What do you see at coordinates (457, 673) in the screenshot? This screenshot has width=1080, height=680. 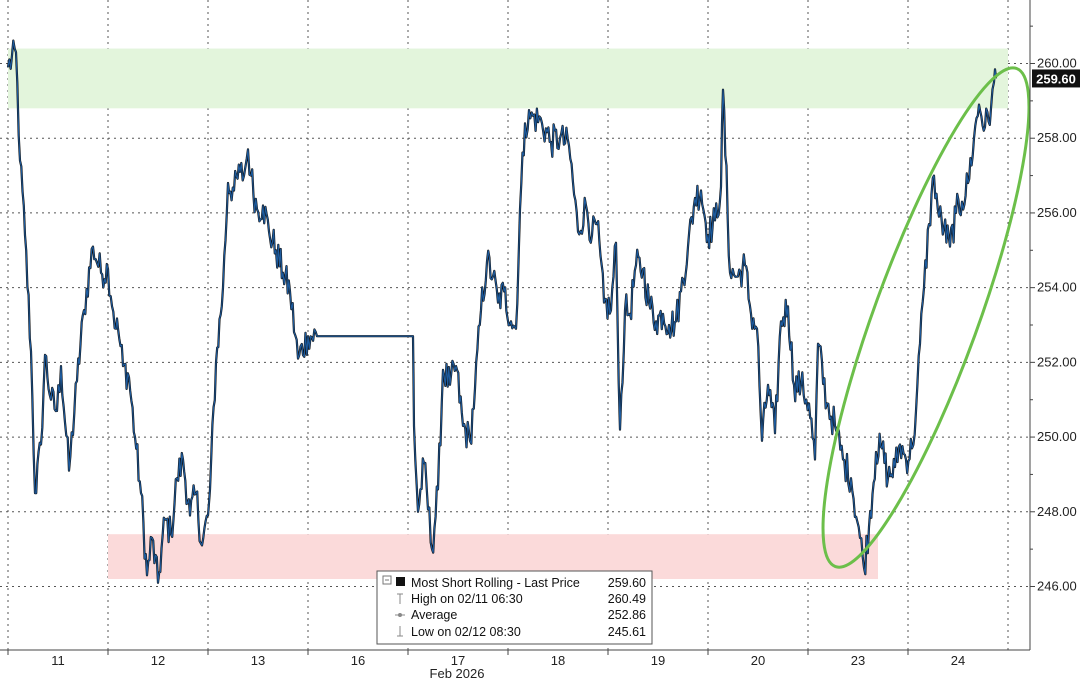 I see `x-axis-title: Feb 2026` at bounding box center [457, 673].